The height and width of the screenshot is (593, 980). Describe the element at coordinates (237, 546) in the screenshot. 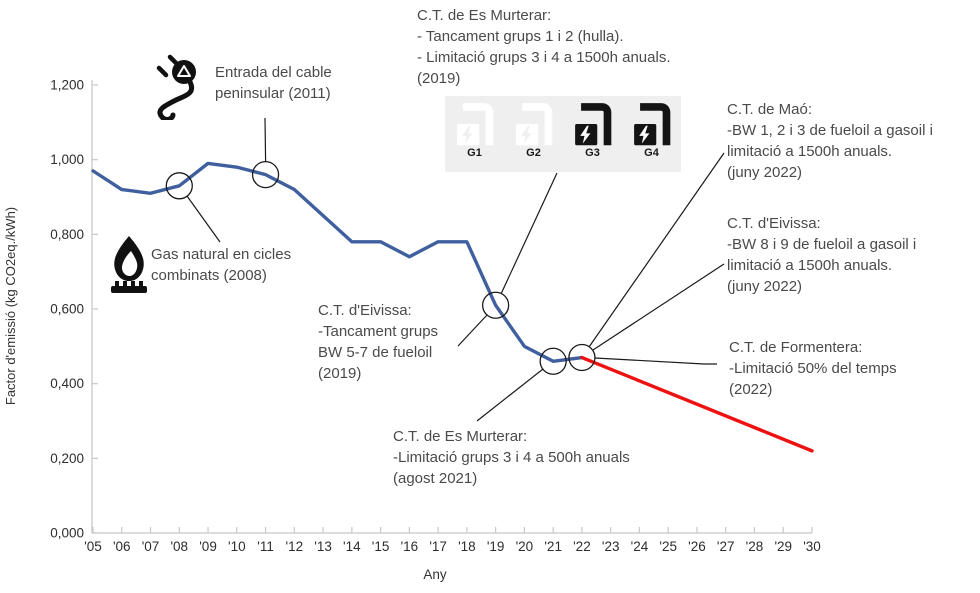

I see `x-tick-label: '10` at that location.